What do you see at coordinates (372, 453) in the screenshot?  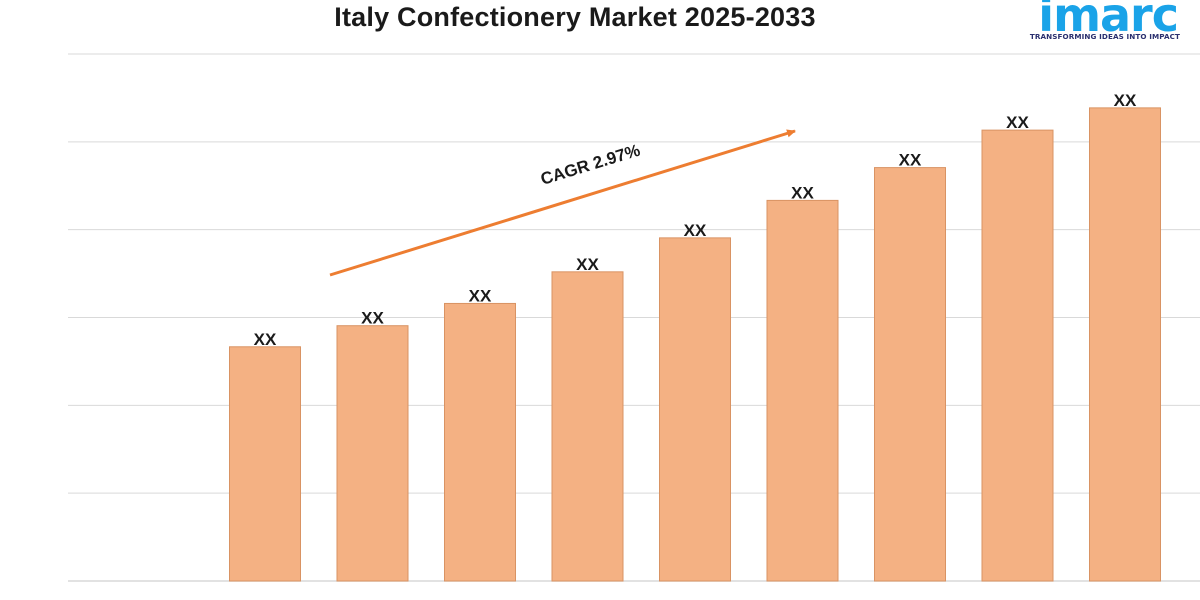 I see `bar-2026` at bounding box center [372, 453].